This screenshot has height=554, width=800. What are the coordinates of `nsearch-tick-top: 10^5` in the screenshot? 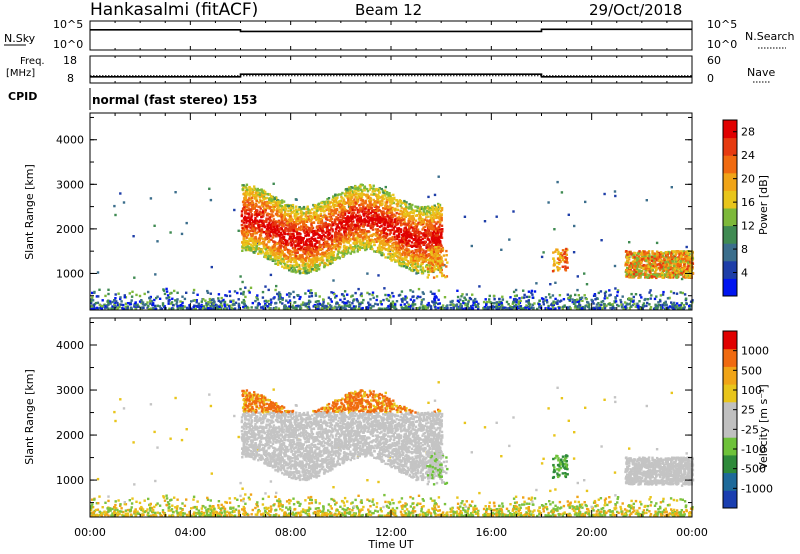 It's located at (722, 24).